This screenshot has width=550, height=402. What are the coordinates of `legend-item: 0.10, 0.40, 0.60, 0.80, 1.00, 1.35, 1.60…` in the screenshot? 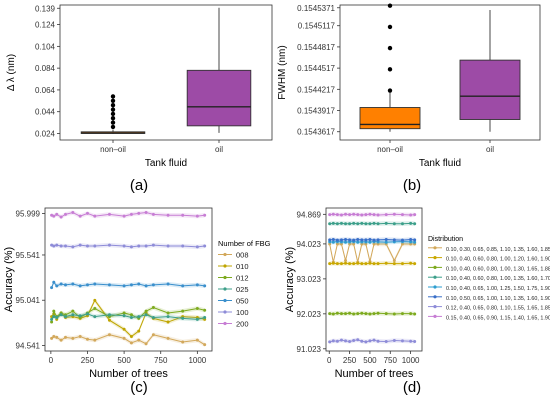 It's located at (498, 279).